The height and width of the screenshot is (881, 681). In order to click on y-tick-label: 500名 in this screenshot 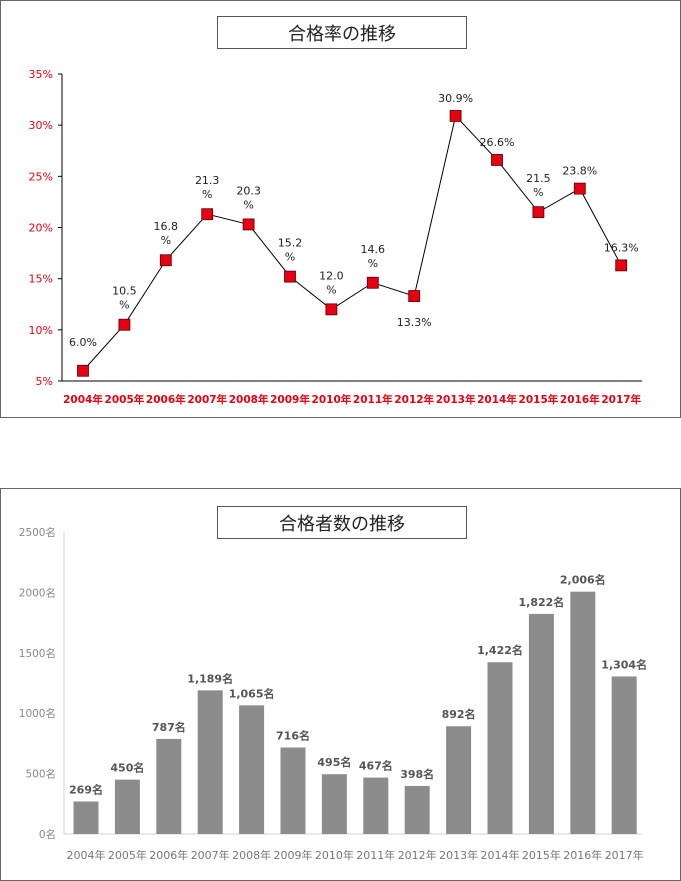, I will do `click(40, 774)`.